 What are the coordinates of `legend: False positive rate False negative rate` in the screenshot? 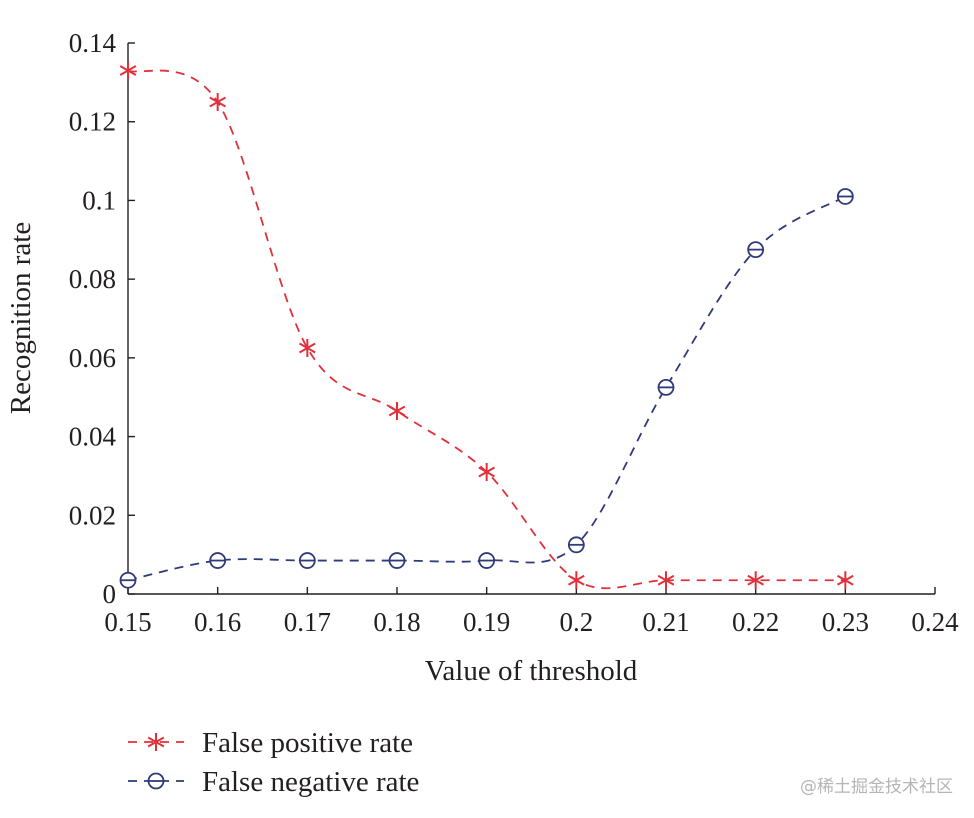 It's located at (273, 762).